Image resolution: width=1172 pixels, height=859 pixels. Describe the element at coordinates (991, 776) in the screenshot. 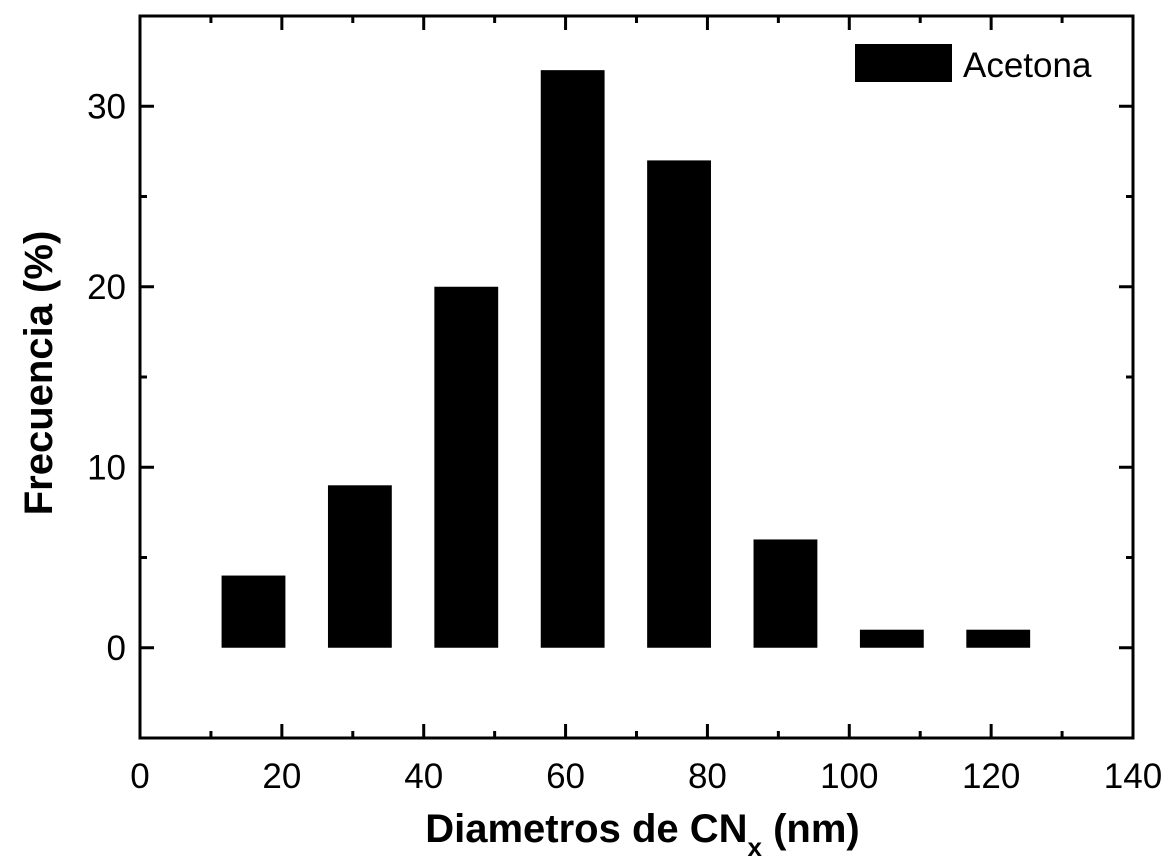

I see `x-tick-label: 120` at that location.